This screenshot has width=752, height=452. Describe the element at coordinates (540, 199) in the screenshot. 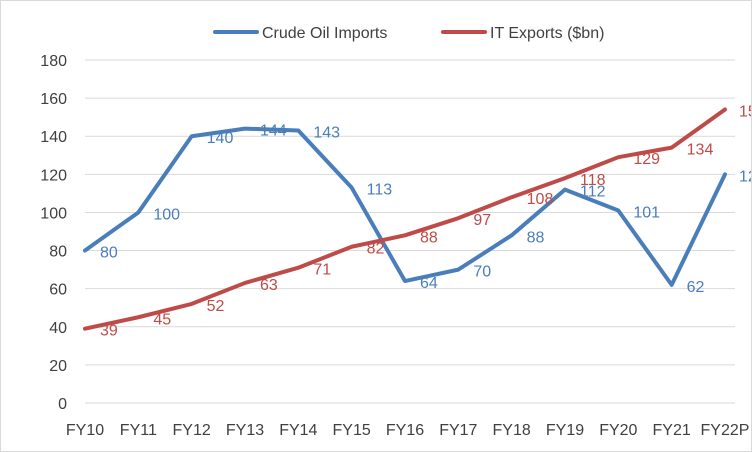

I see `data-label: 108` at that location.